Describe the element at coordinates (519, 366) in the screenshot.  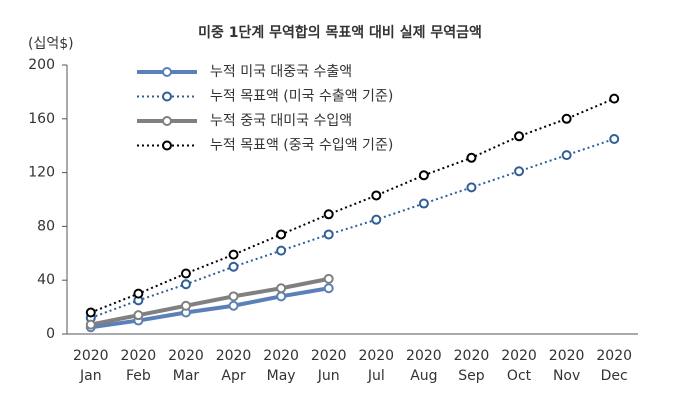
I see `x-tick-label: 2020 Oct` at that location.